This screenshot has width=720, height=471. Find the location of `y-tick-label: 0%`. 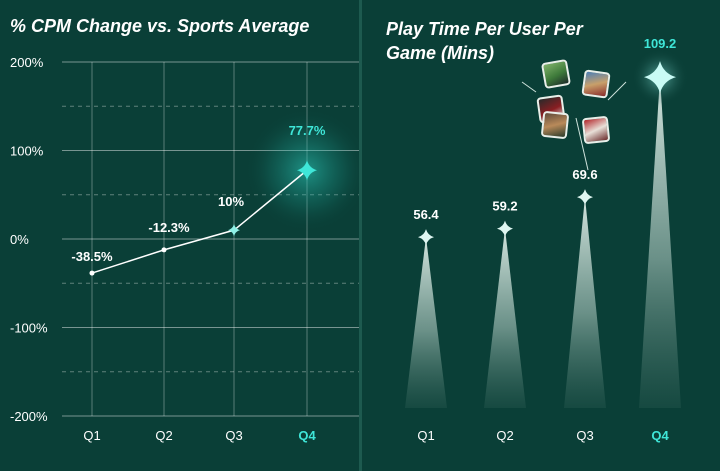

y-tick-label: 0% is located at coordinates (19, 239).